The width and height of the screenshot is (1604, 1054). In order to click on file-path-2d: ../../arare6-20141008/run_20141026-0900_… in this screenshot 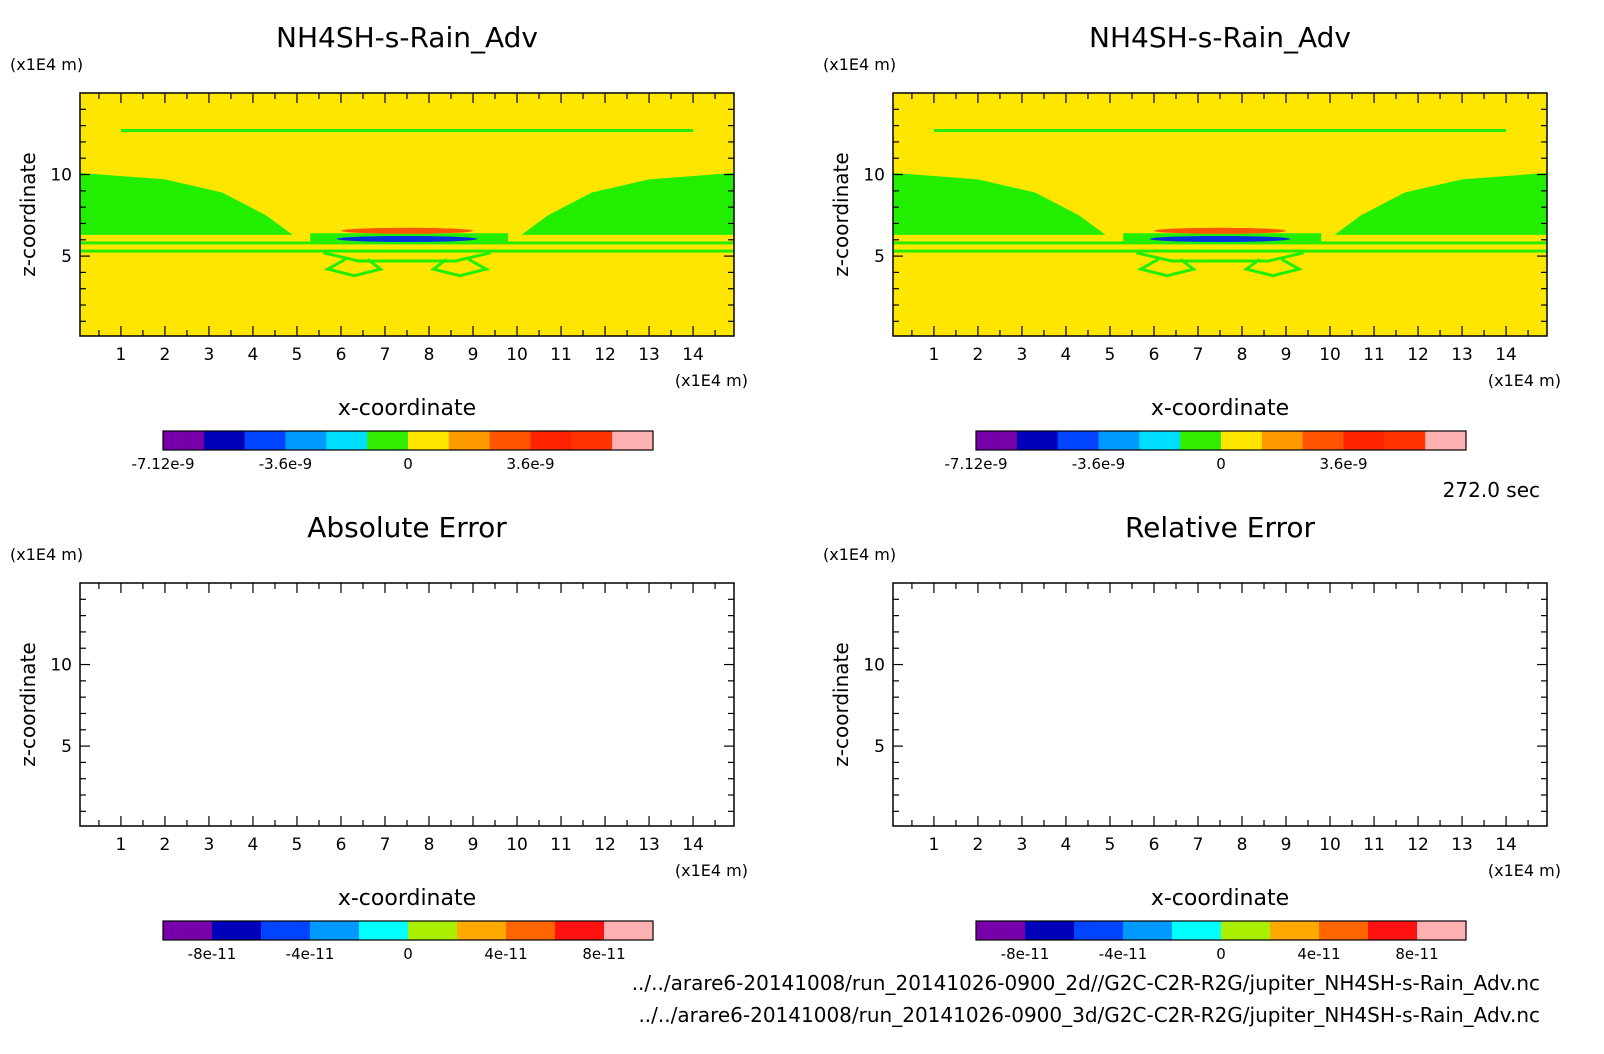, I will do `click(1086, 983)`.